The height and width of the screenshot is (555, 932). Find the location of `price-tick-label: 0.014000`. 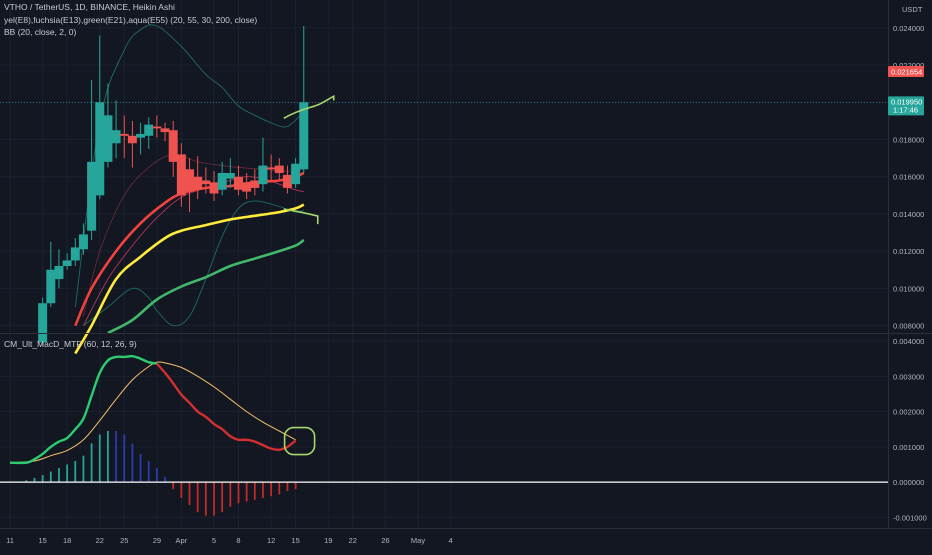

price-tick-label: 0.014000 is located at coordinates (908, 214).